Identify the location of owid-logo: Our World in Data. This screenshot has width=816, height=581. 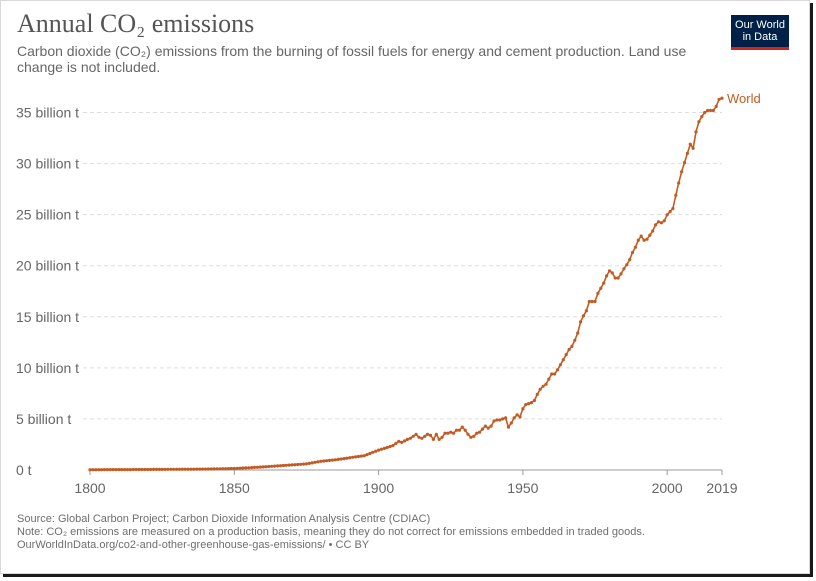
(760, 32).